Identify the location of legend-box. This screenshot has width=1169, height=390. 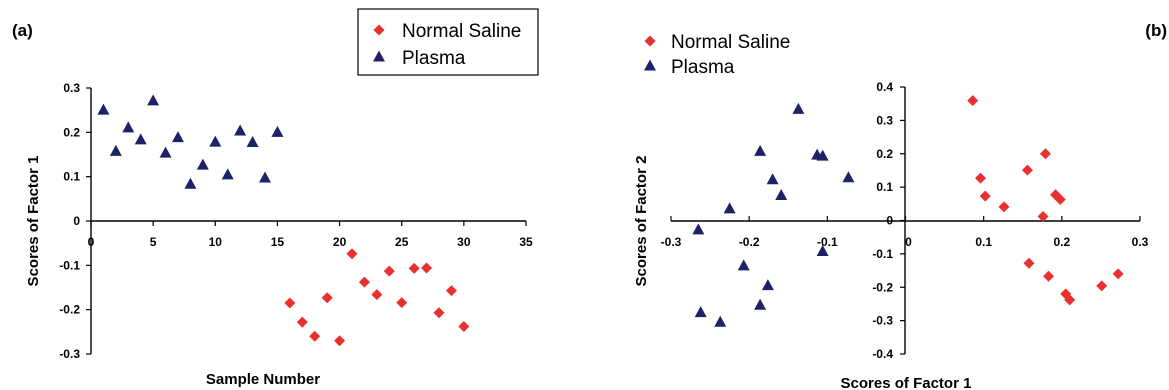
(448, 42).